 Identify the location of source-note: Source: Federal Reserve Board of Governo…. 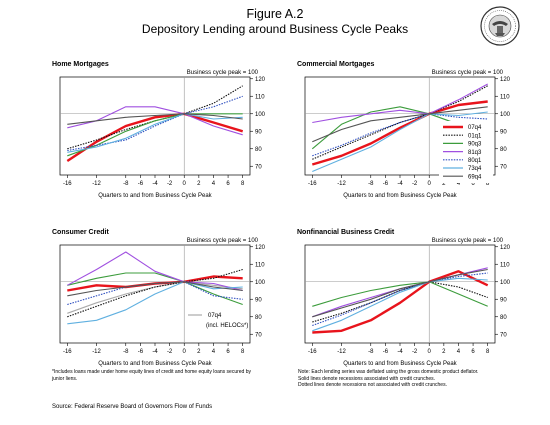
(132, 407).